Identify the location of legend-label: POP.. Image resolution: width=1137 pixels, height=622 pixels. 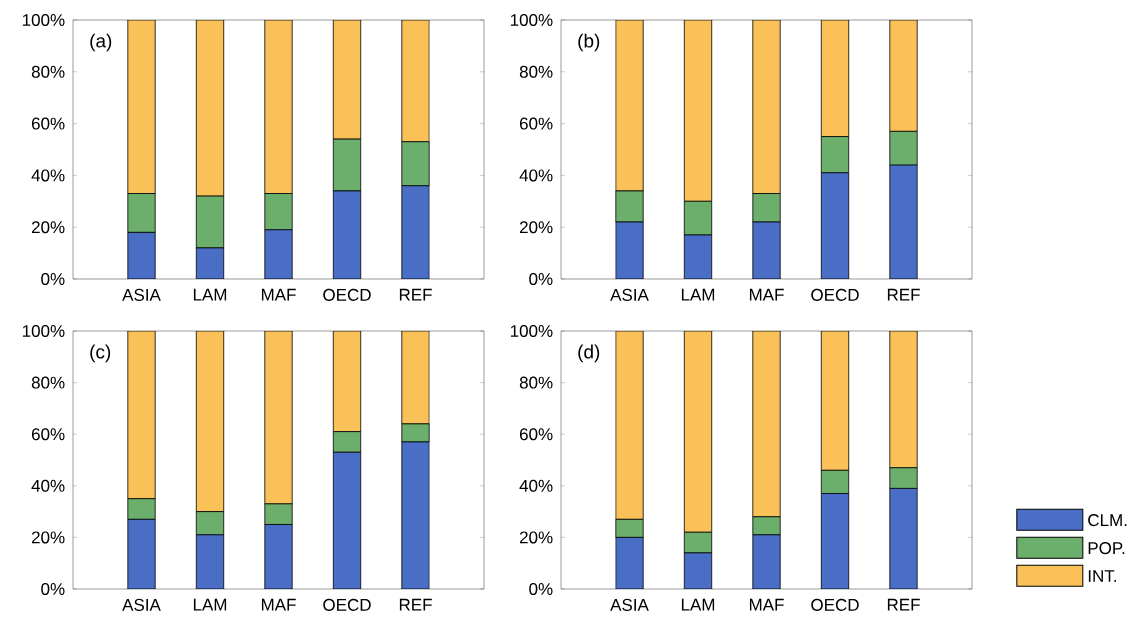
(1106, 548).